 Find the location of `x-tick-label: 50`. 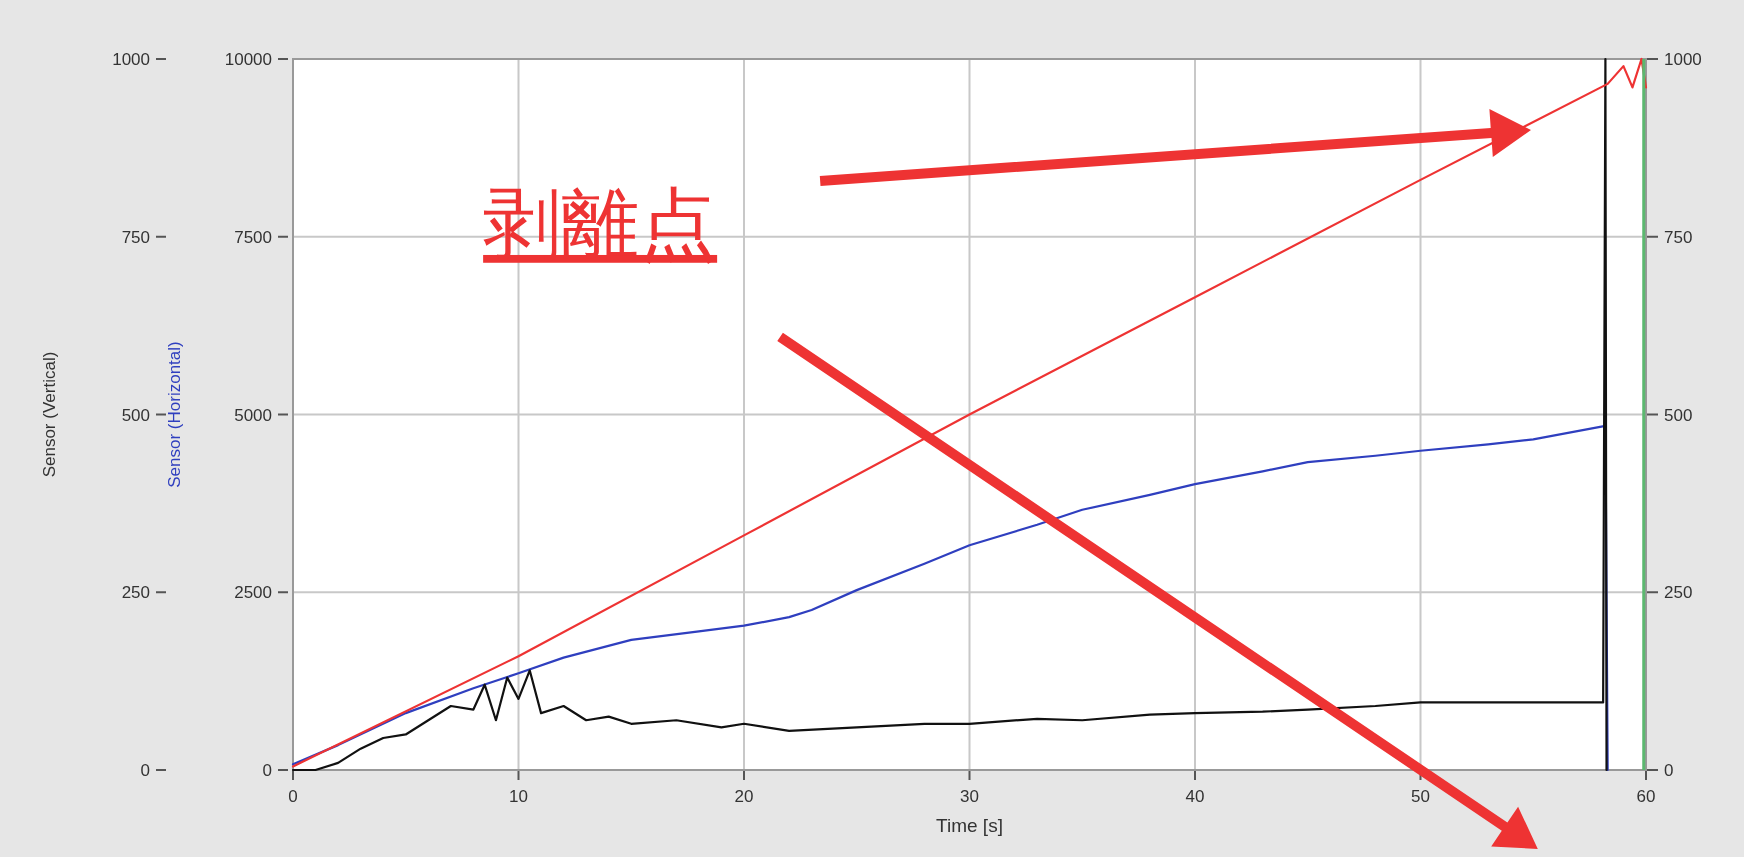

x-tick-label: 50 is located at coordinates (1420, 796).